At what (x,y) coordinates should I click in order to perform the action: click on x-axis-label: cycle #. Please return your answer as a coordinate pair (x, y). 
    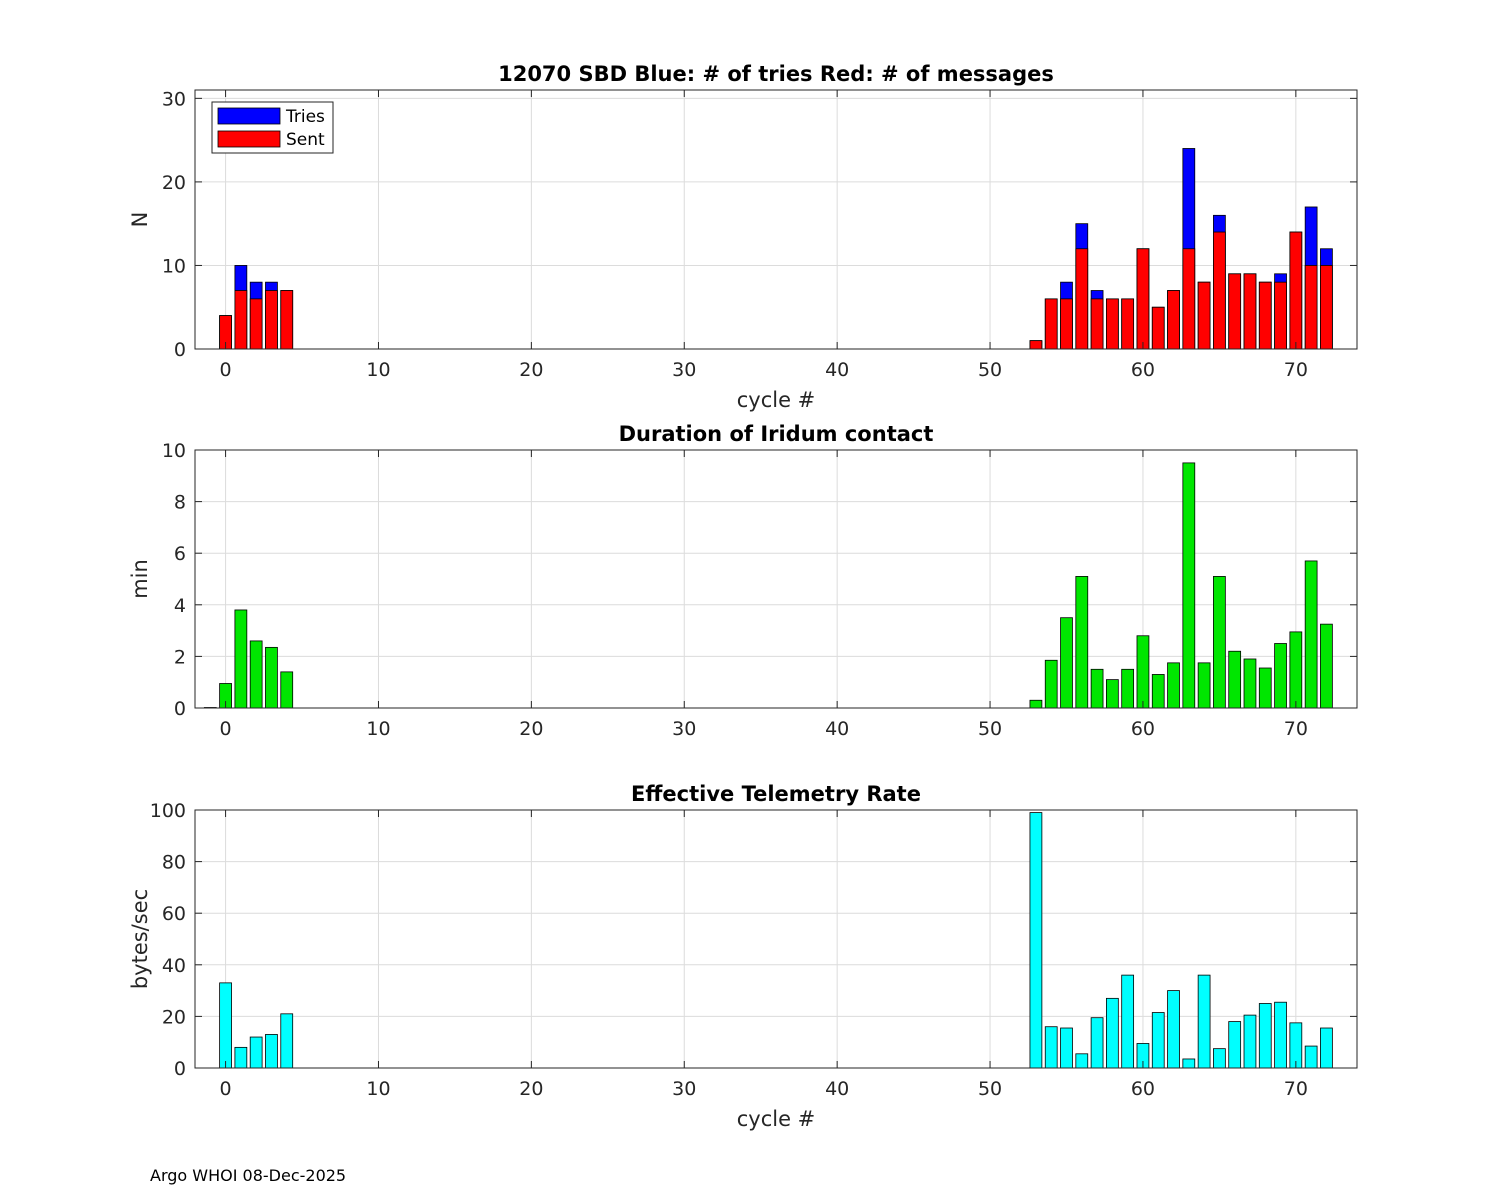
    Looking at the image, I should click on (776, 400).